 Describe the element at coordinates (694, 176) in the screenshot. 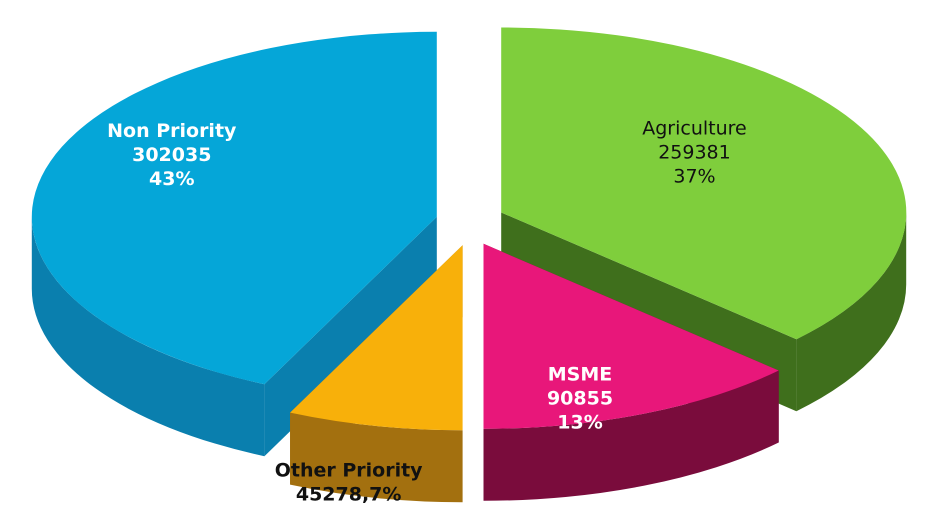

I see `percent-label: 37%` at that location.